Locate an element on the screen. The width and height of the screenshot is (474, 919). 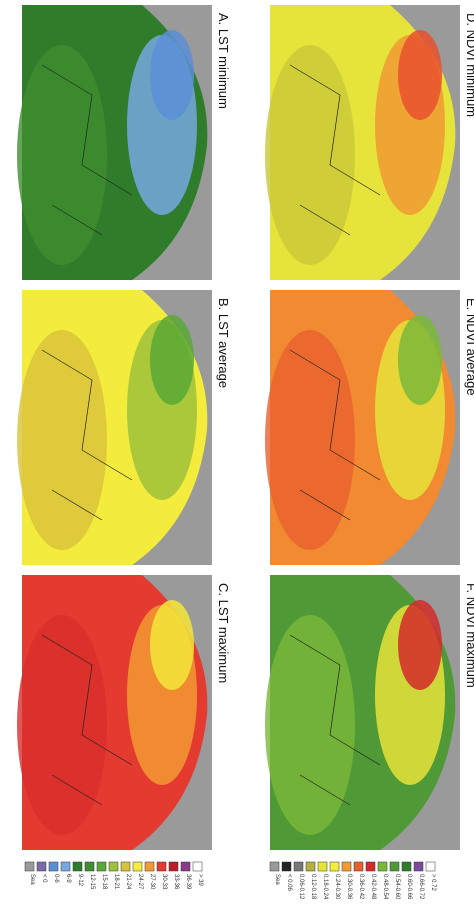
legend-label: < 0.06 is located at coordinates (289, 883).